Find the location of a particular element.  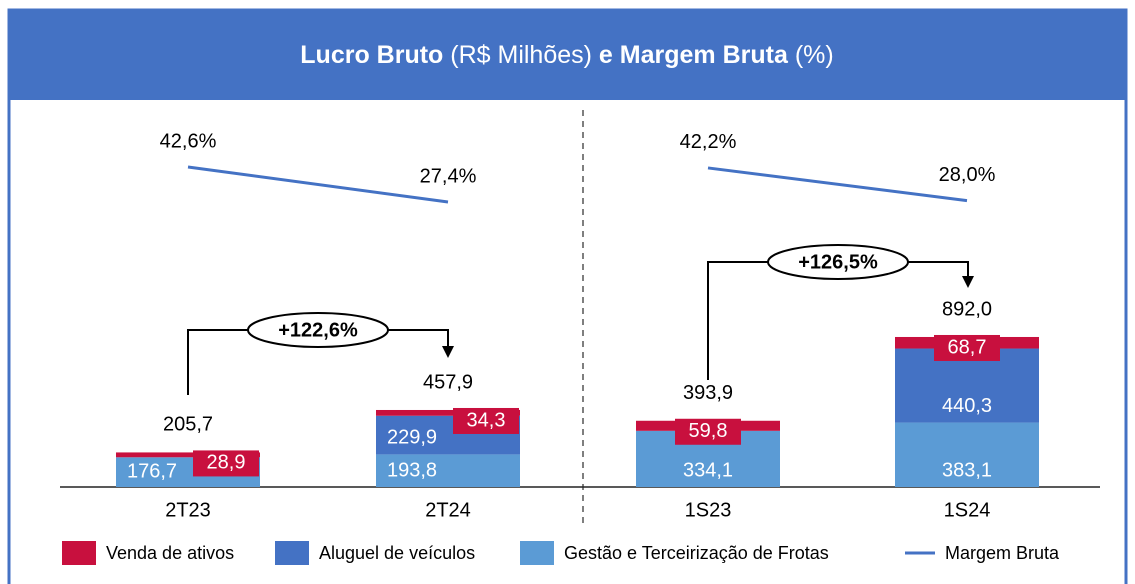

legend-label: Aluguel de veículos is located at coordinates (397, 553).